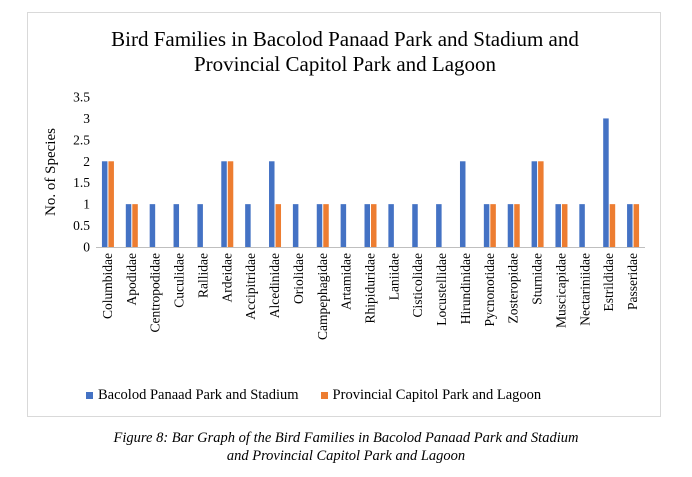 The width and height of the screenshot is (692, 477). I want to click on x-tick-label: Estrildidae, so click(608, 282).